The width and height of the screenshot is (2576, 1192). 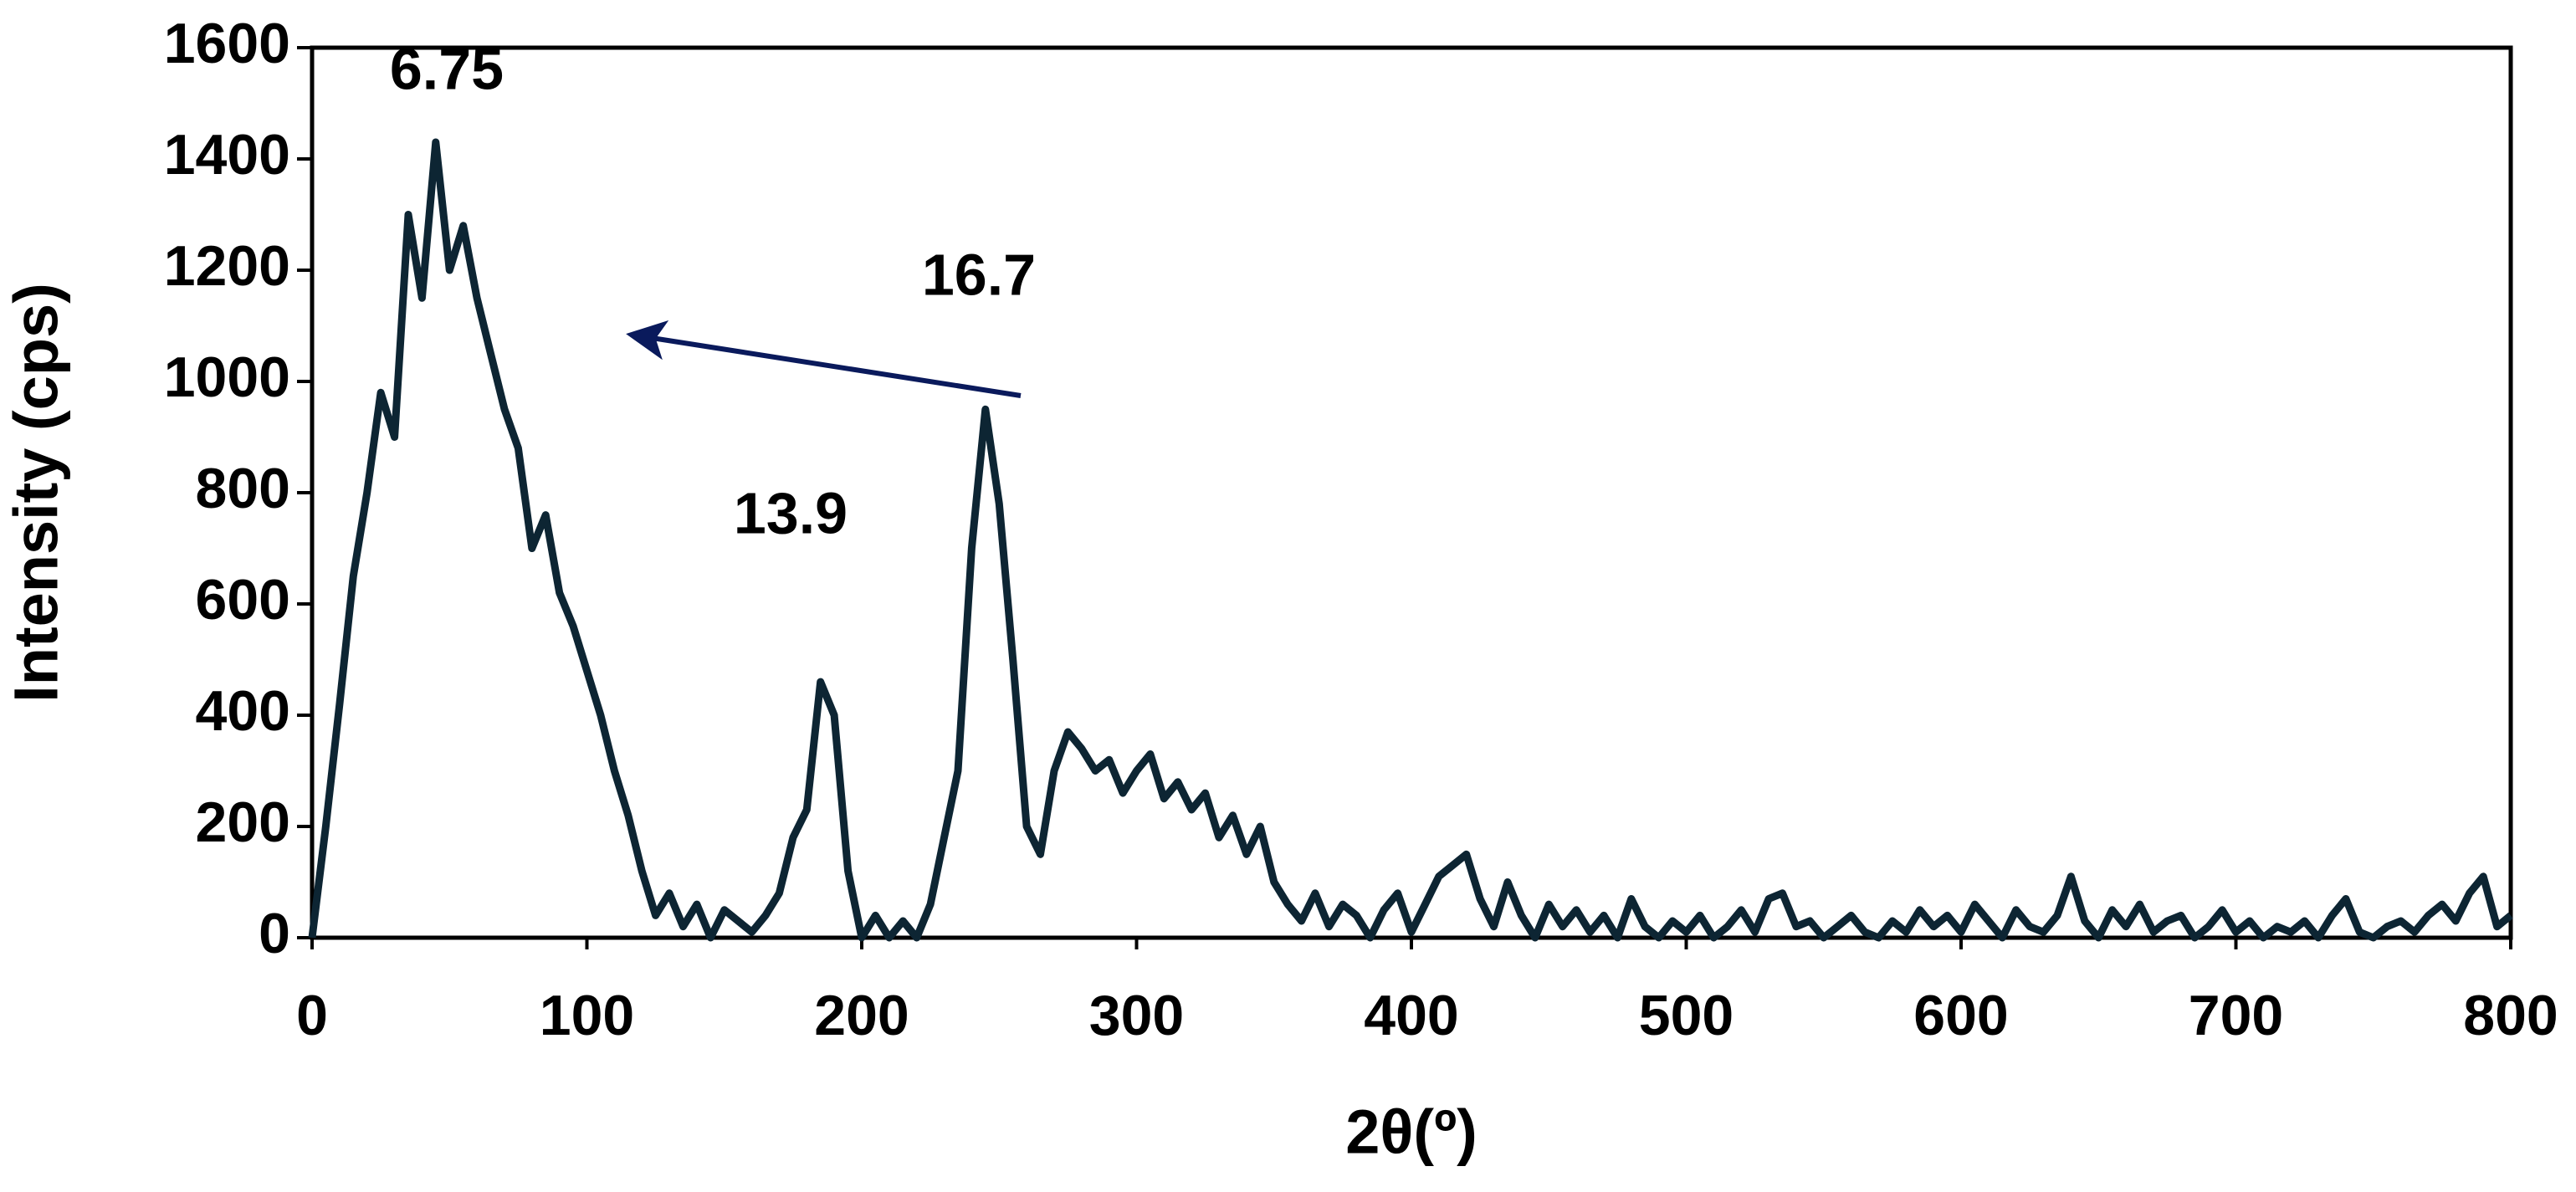 What do you see at coordinates (2236, 1015) in the screenshot?
I see `x-tick-label: 700` at bounding box center [2236, 1015].